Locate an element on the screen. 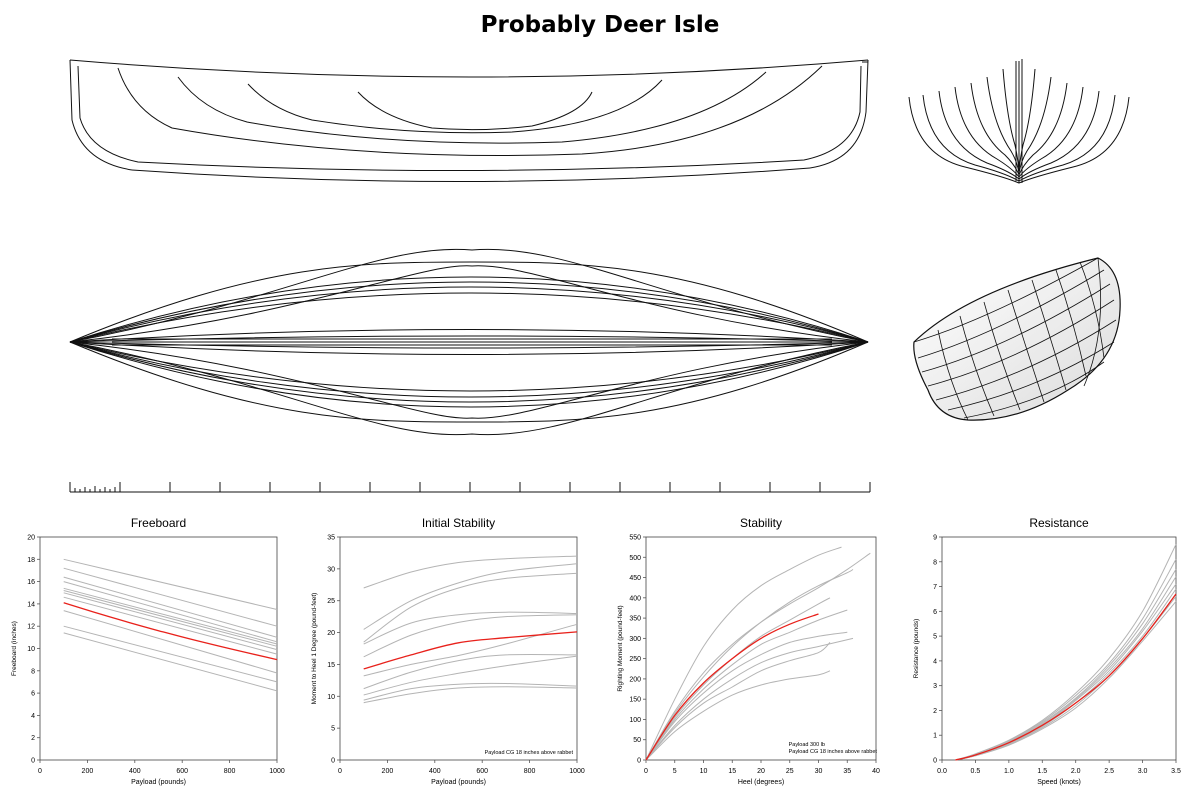 Image resolution: width=1200 pixels, height=800 pixels. x-tick-label: 0 is located at coordinates (40, 771).